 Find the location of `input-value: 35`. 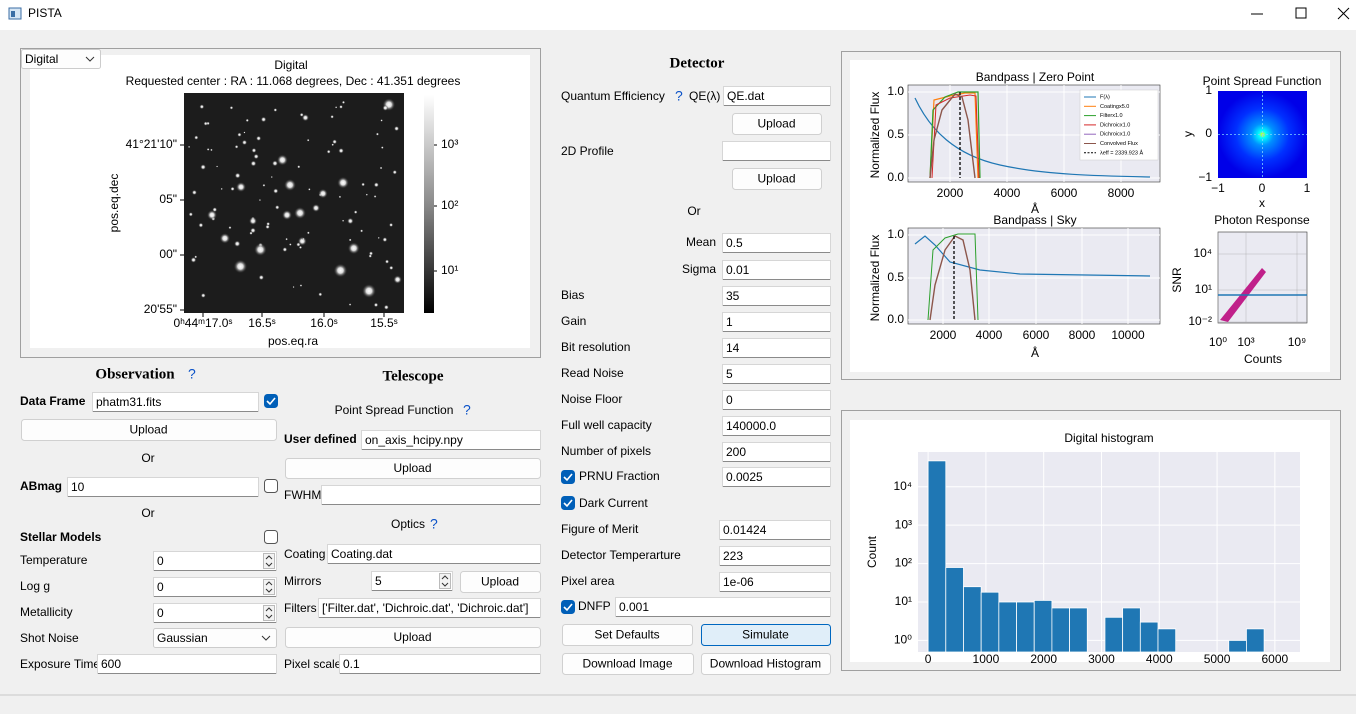

input-value: 35 is located at coordinates (733, 296).